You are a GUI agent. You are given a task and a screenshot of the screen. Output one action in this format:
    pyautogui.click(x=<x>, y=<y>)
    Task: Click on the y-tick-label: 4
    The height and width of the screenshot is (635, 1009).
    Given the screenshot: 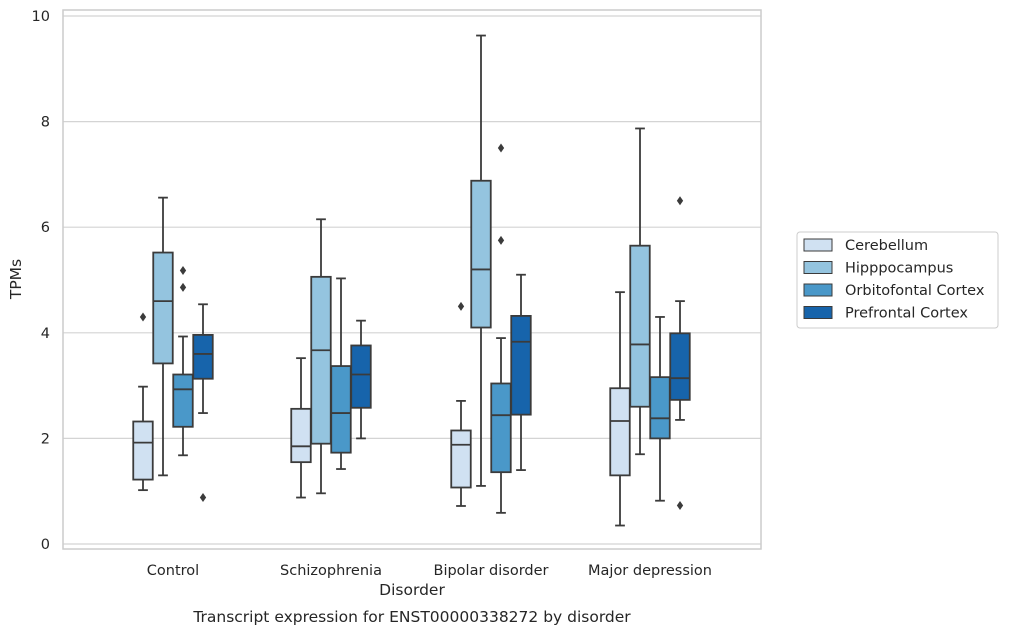 What is the action you would take?
    pyautogui.click(x=45, y=334)
    